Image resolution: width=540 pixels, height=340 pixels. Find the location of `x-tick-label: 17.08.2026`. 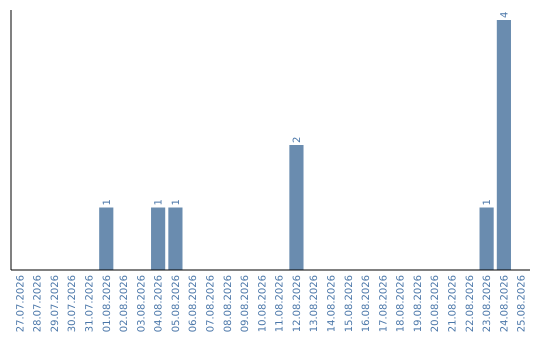

x-tick-label: 17.08.2026 is located at coordinates (384, 303).